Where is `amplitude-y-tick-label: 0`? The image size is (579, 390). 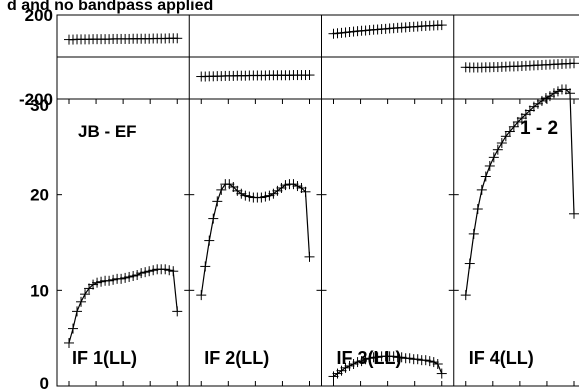
amplitude-y-tick-label: 0 is located at coordinates (44, 382).